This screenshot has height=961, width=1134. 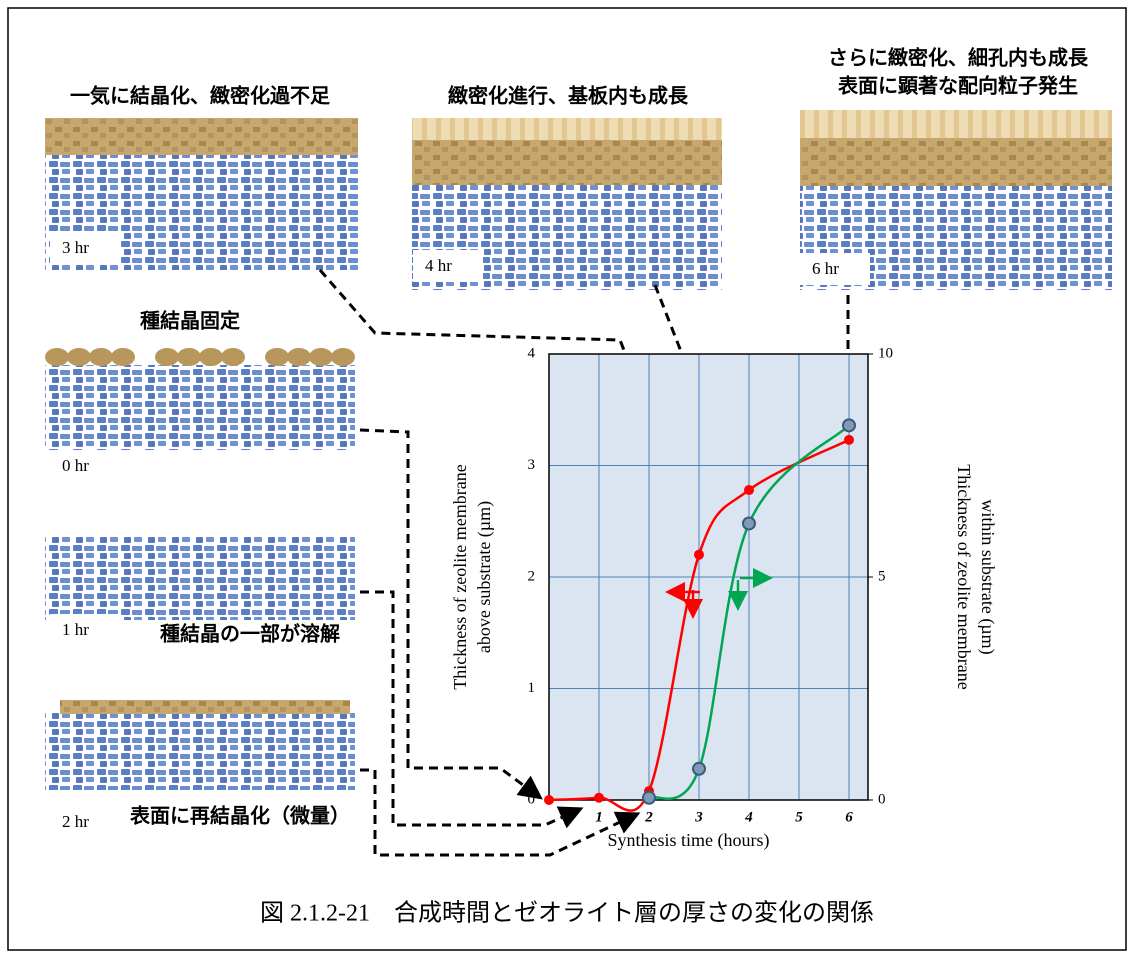 I want to click on y-tick-label: 0, so click(x=532, y=799).